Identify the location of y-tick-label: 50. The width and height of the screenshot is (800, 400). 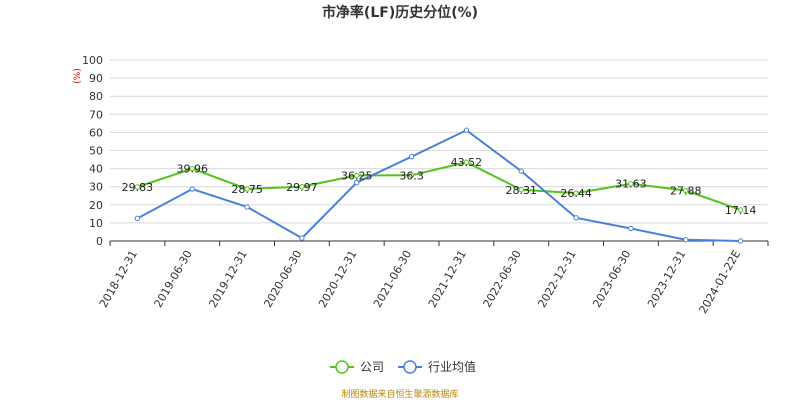
(96, 151).